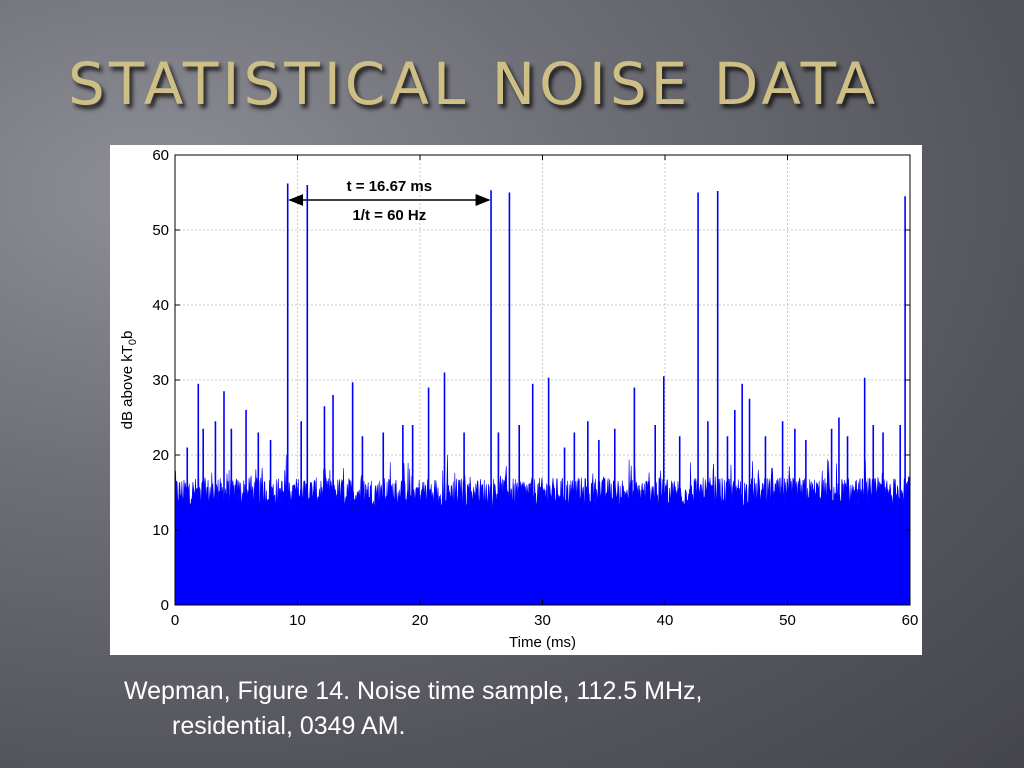 The height and width of the screenshot is (768, 1024). What do you see at coordinates (542, 642) in the screenshot?
I see `x-axis-label: Time (ms)` at bounding box center [542, 642].